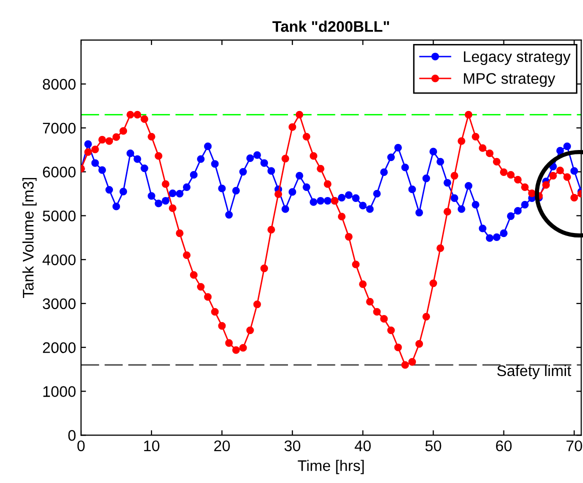 This screenshot has height=483, width=583. Describe the element at coordinates (433, 446) in the screenshot. I see `x-tick-label: 50` at that location.